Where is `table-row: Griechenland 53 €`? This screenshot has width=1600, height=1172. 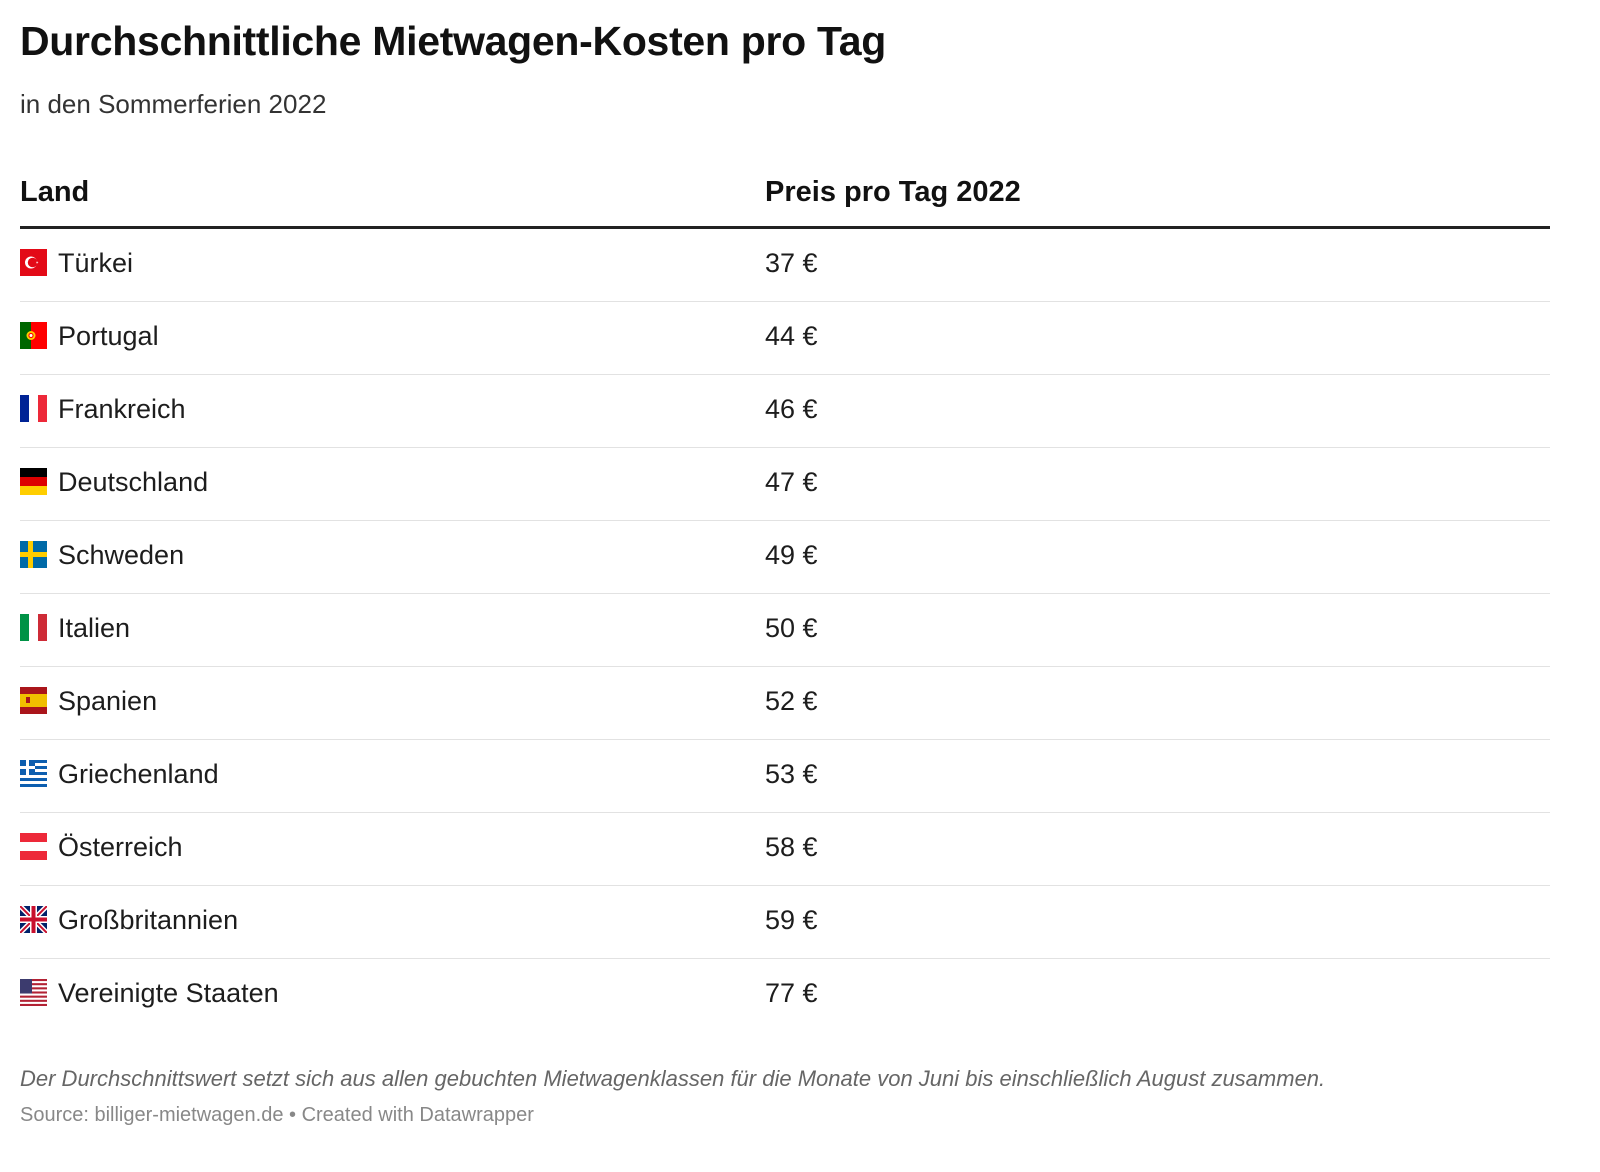
table-row: Griechenland 53 € is located at coordinates (785, 776).